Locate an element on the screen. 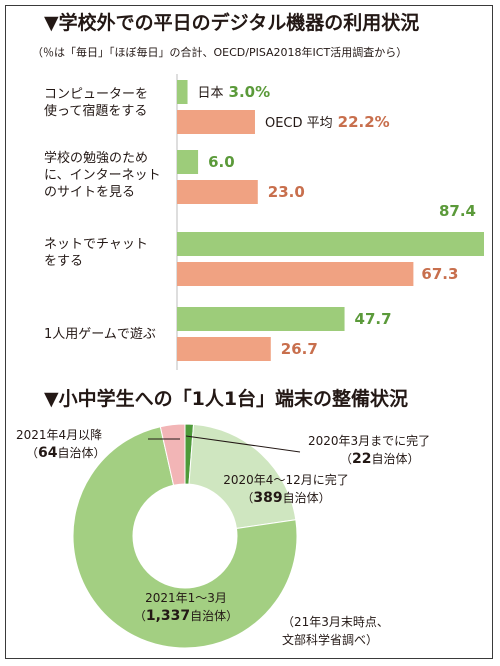  category-label-1-line-2: 使って宿題をする is located at coordinates (95, 111).